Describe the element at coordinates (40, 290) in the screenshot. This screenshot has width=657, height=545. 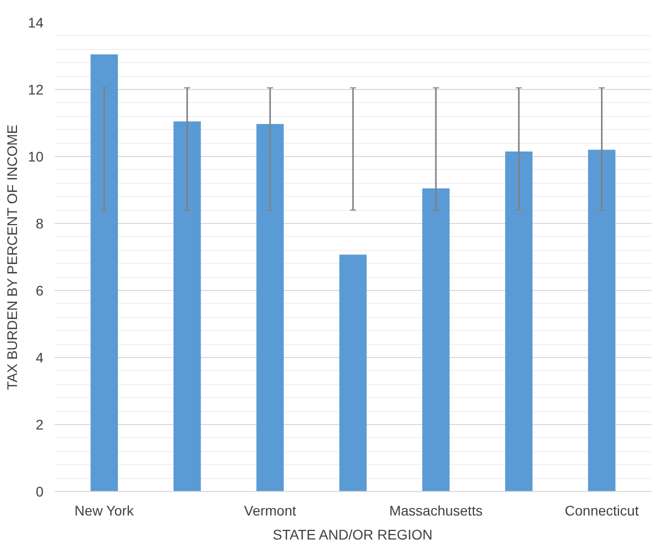
I see `y-tick-label: 6` at that location.